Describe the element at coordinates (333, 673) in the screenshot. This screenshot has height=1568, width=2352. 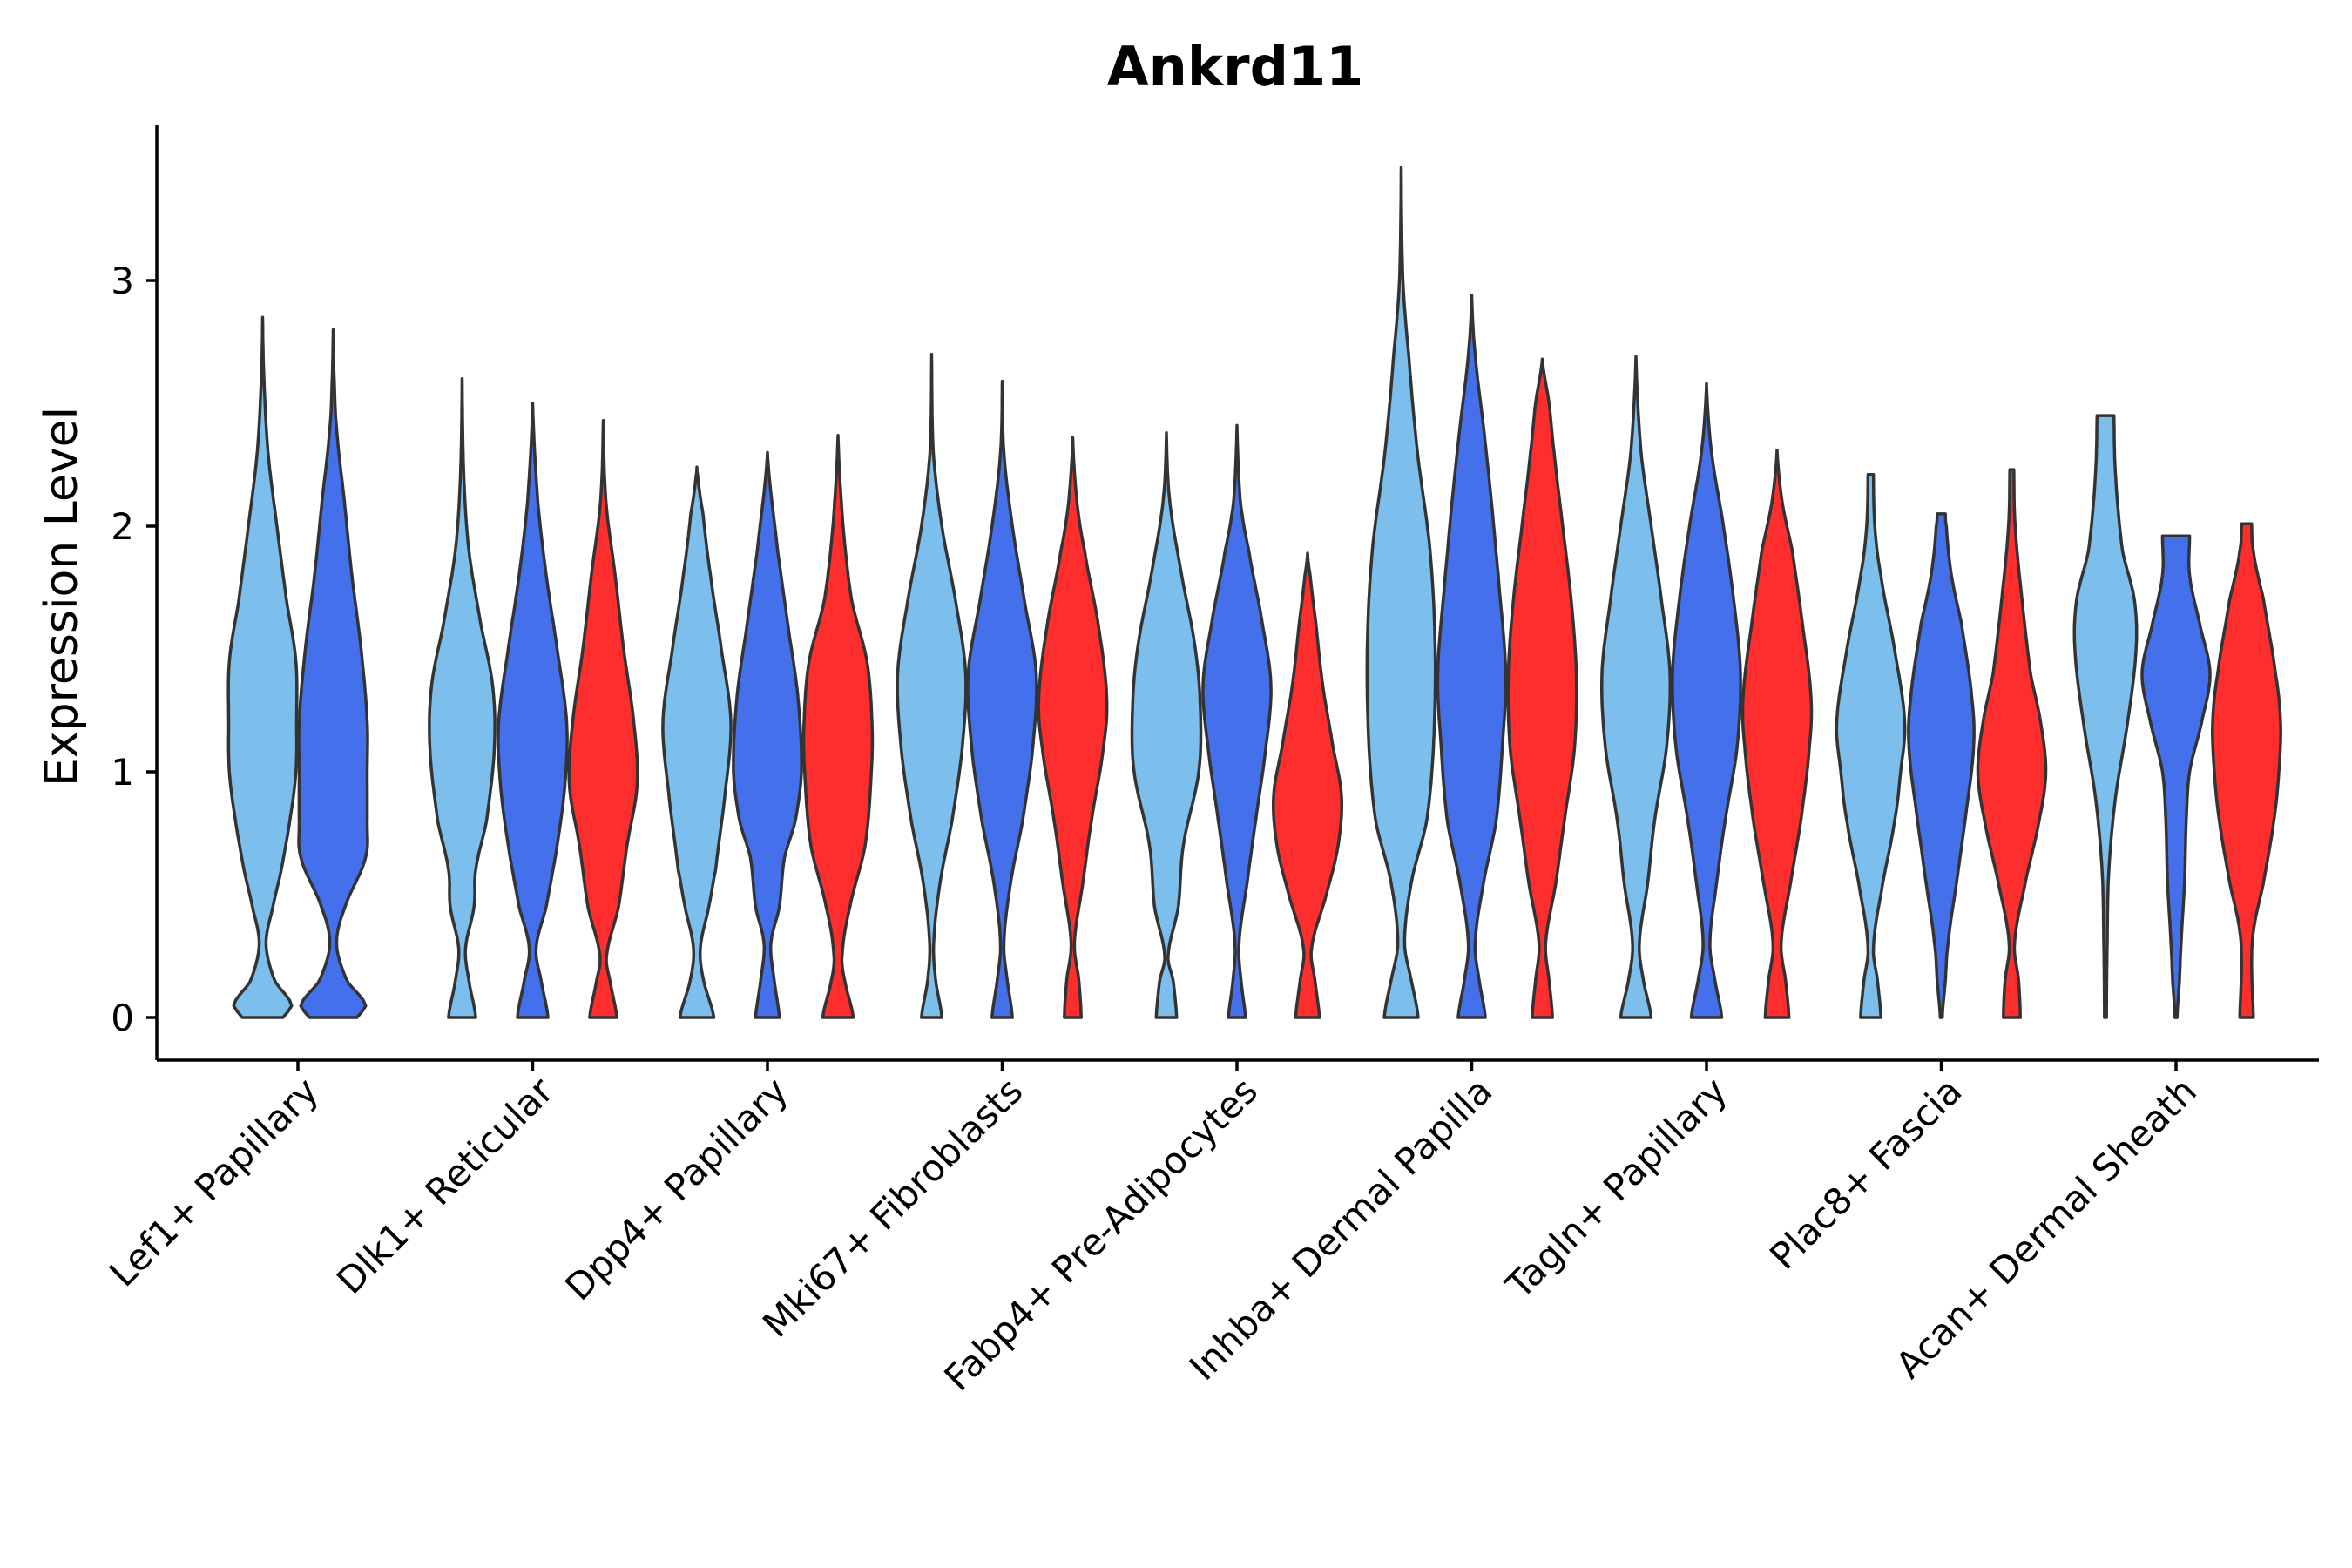
I see `violin-lef1-papillary-blue` at that location.